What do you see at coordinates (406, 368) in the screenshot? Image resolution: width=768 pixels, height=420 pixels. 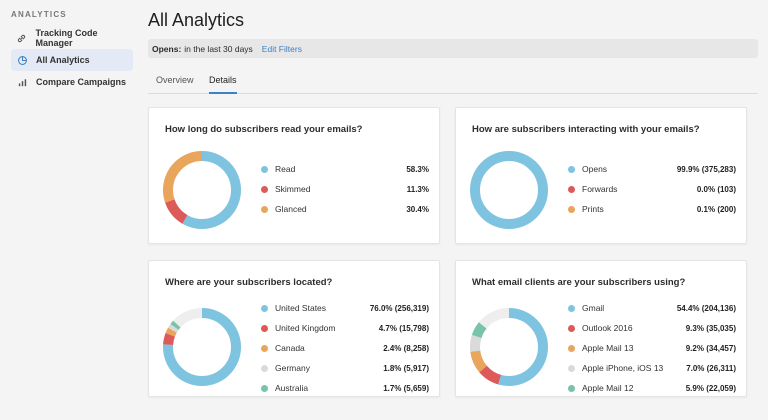 I see `legend-value: 1.8% (5,917)` at bounding box center [406, 368].